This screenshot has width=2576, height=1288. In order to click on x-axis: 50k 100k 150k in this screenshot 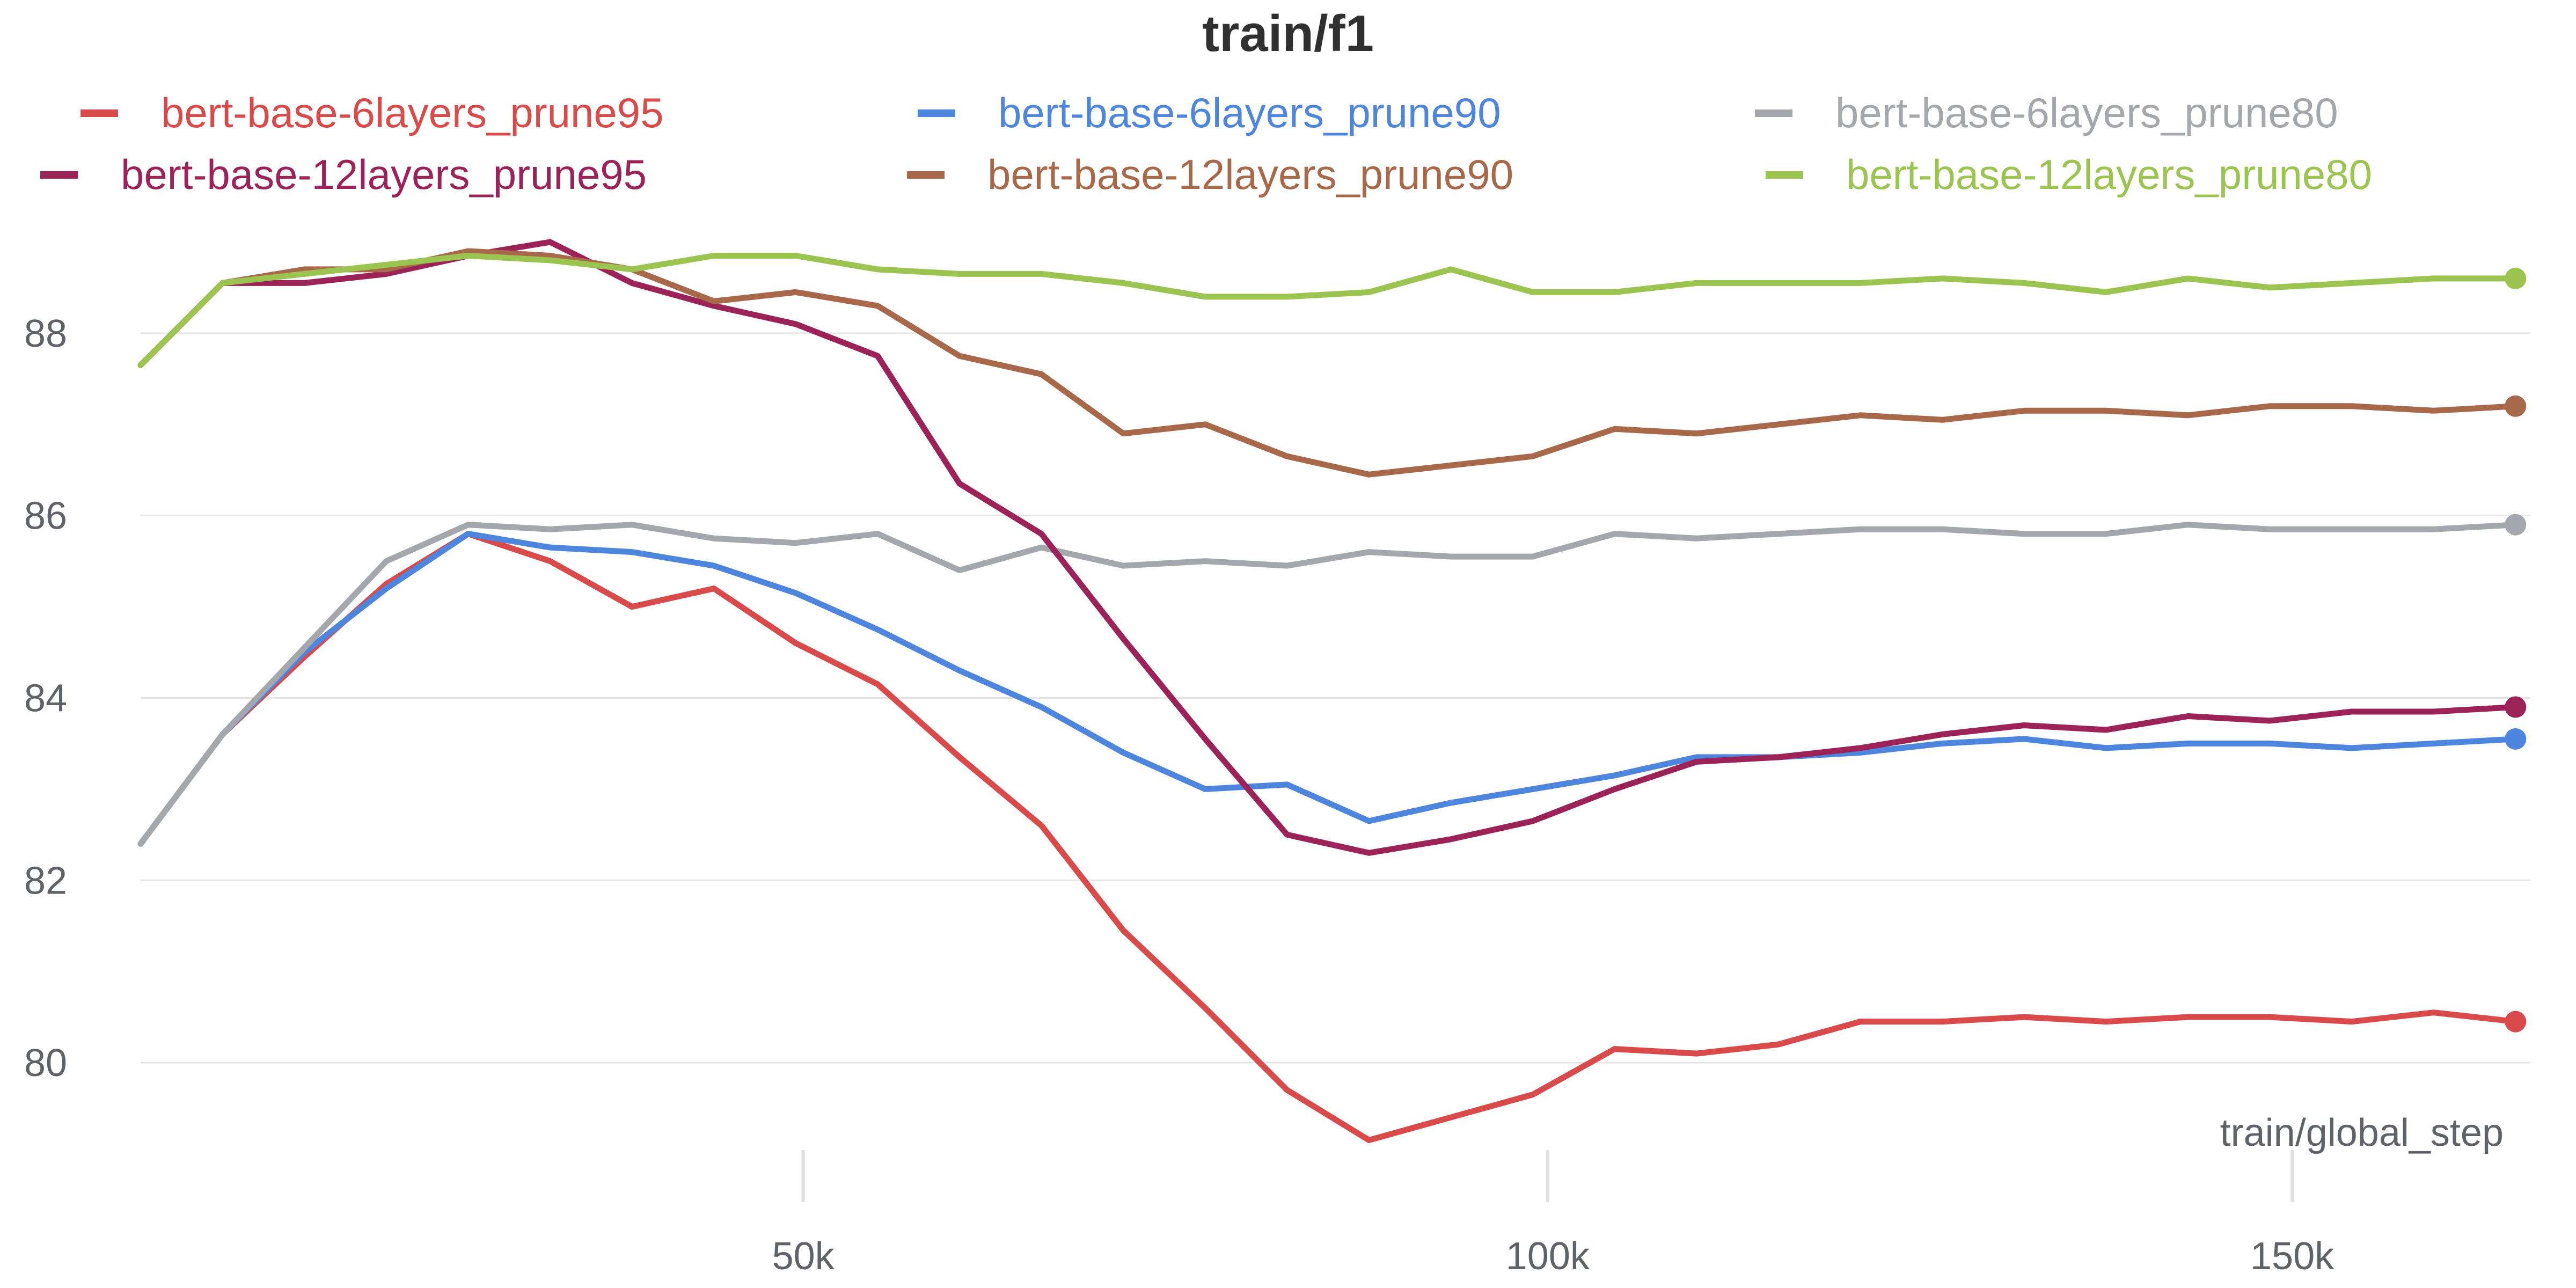, I will do `click(1553, 1214)`.